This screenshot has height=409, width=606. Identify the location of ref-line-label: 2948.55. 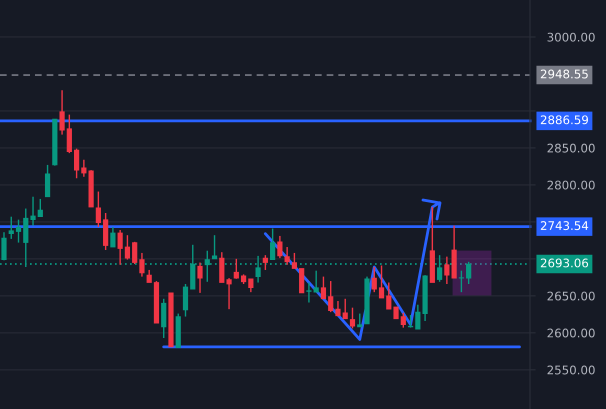
(564, 74).